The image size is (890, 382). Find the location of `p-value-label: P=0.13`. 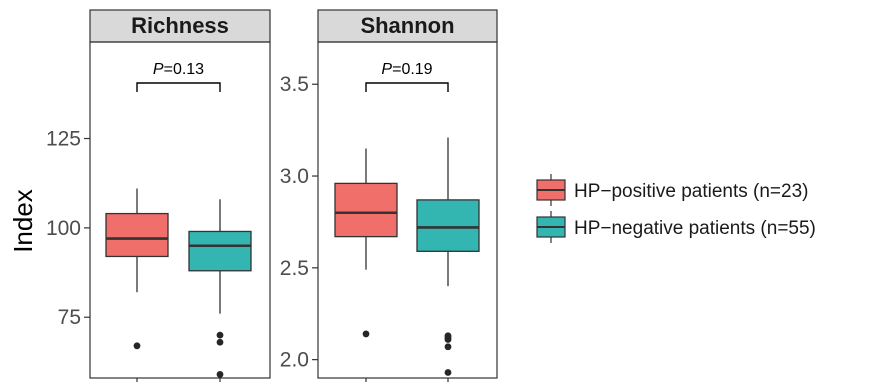

p-value-label: P=0.13 is located at coordinates (178, 69).